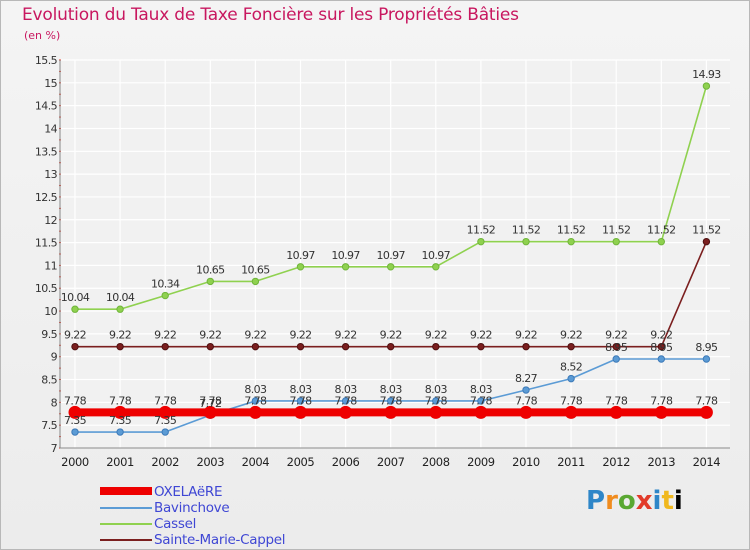 The image size is (750, 550). What do you see at coordinates (50, 220) in the screenshot?
I see `y-tick-label: 12` at bounding box center [50, 220].